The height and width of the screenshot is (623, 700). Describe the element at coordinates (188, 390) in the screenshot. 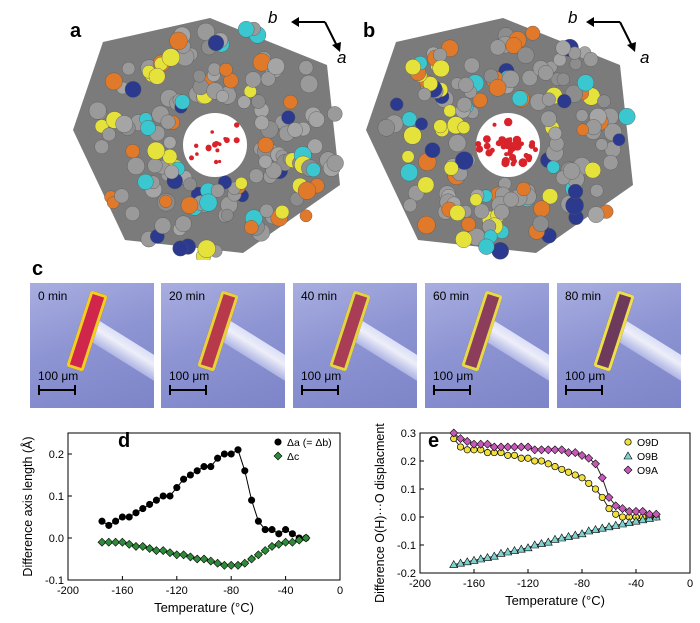

I see `scale-bar` at that location.